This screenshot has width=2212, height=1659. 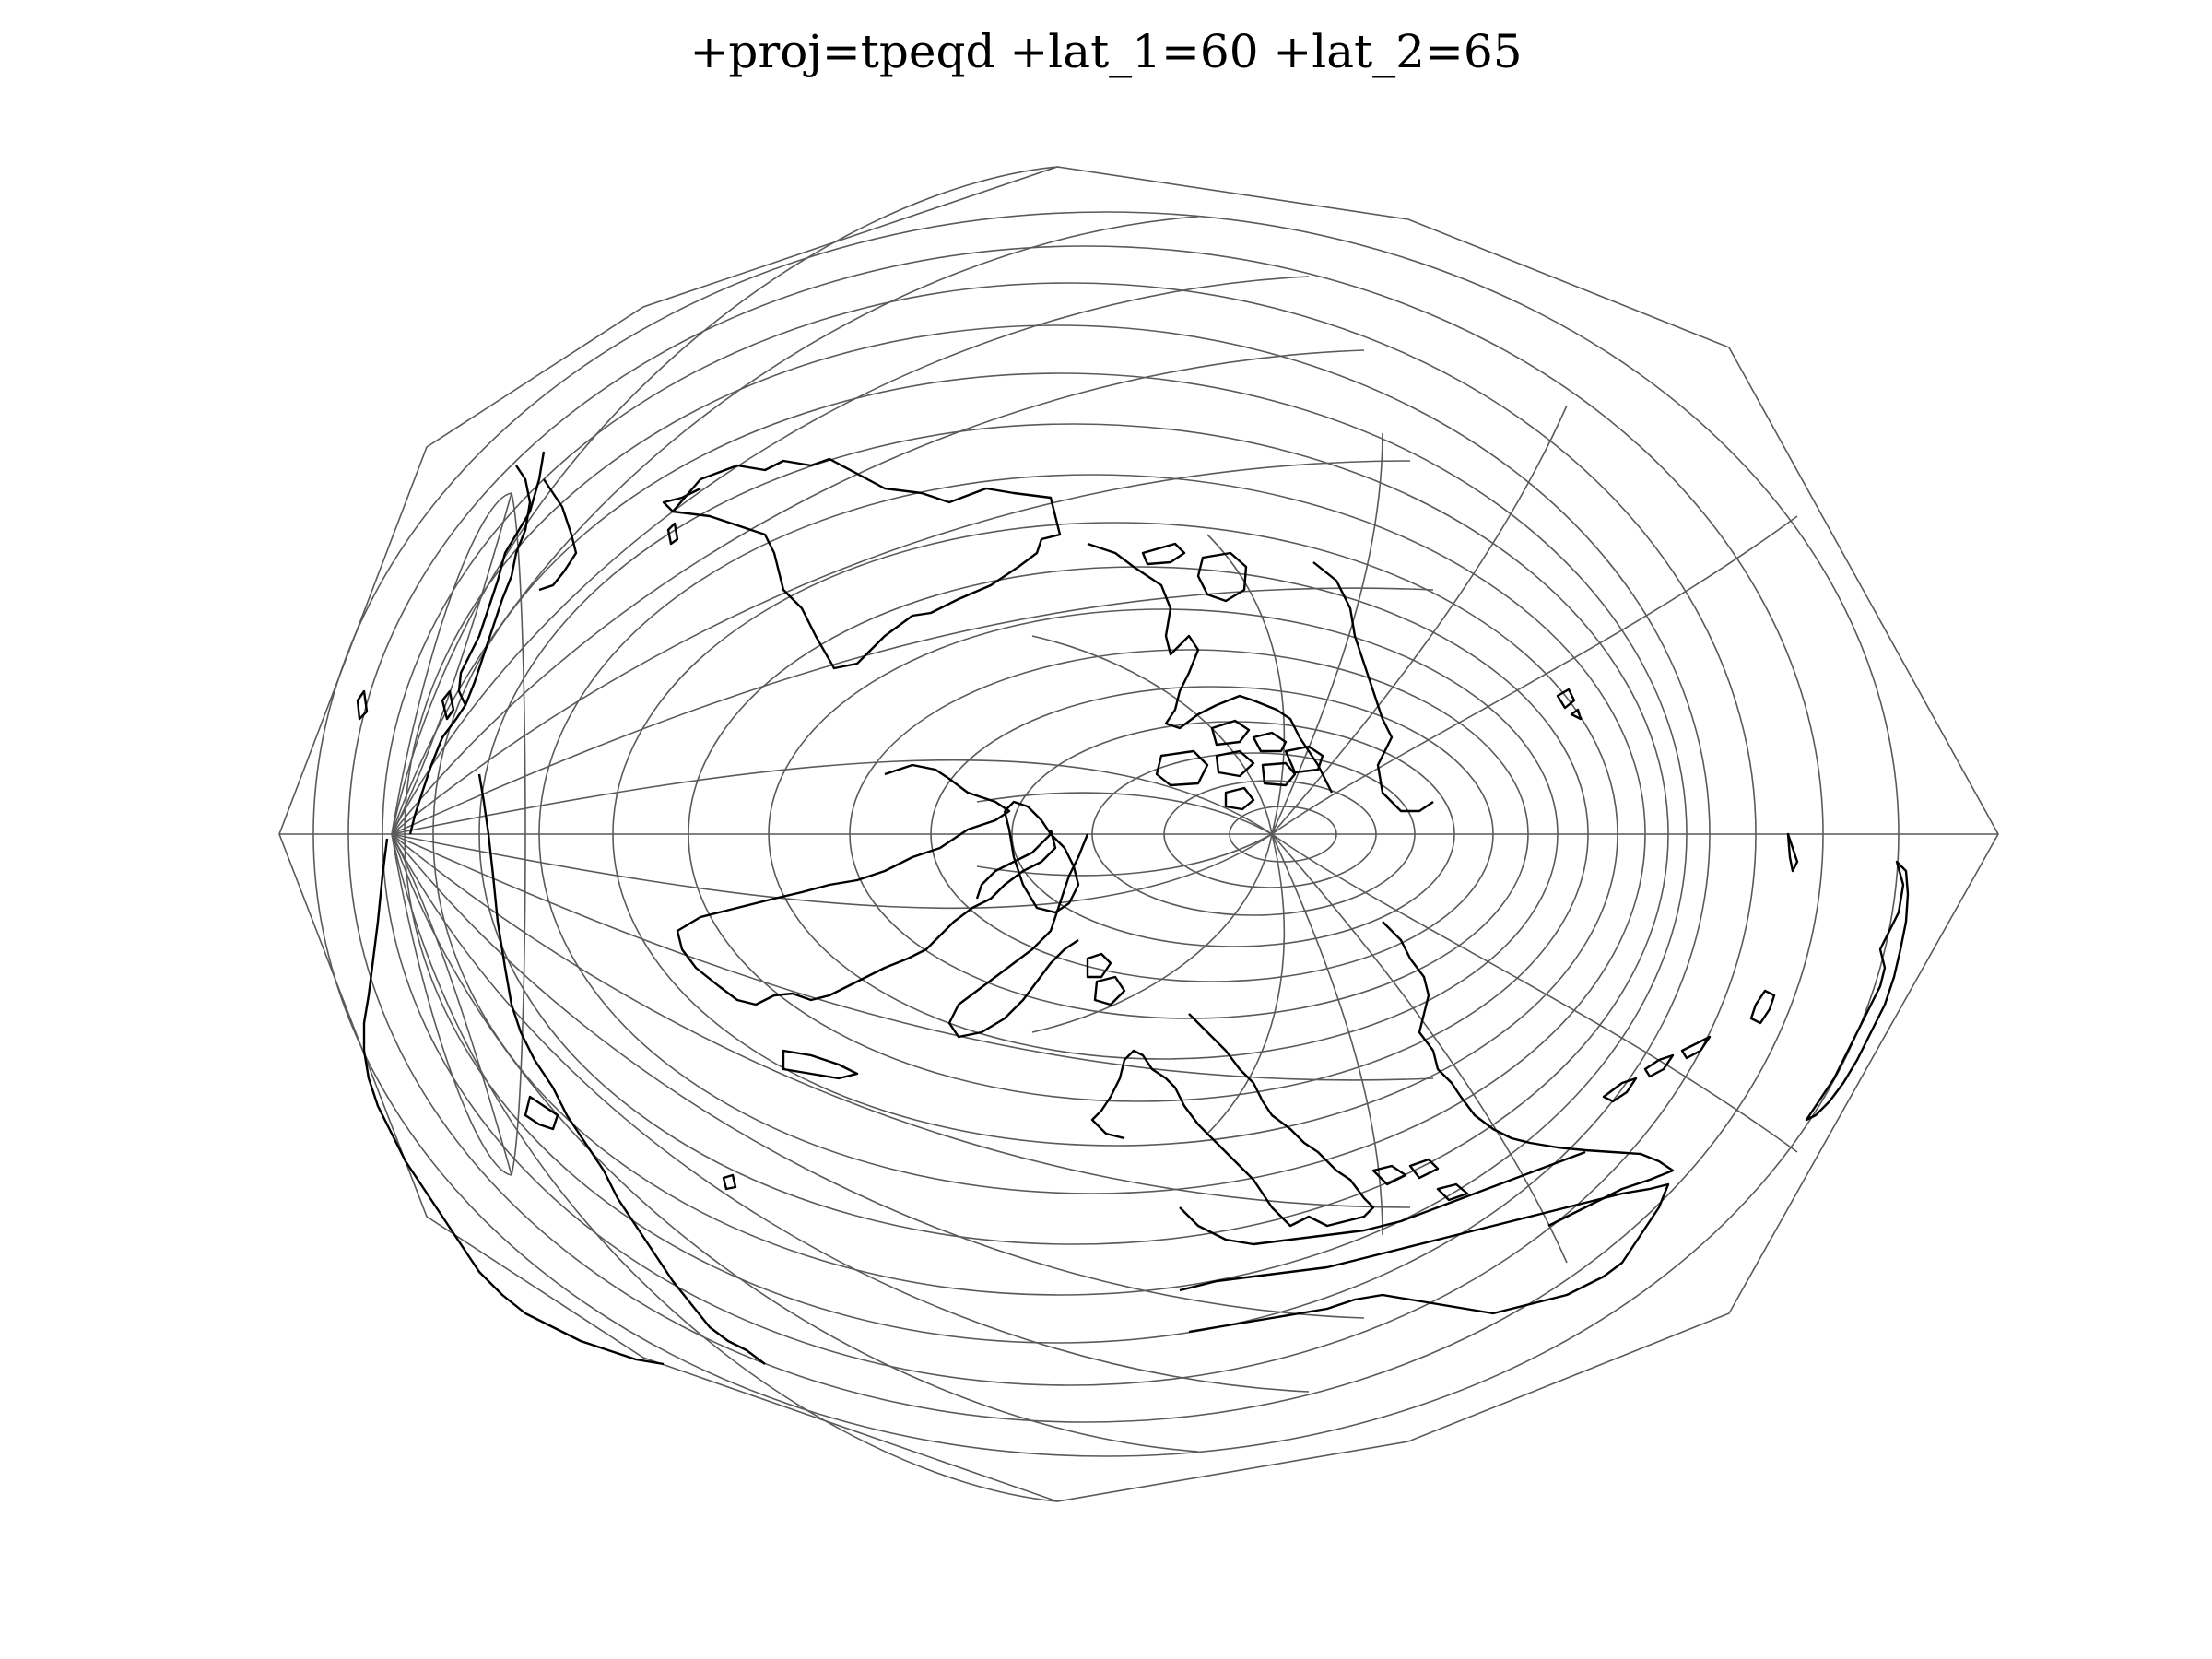 I want to click on graticule-left-lens, so click(x=458, y=834).